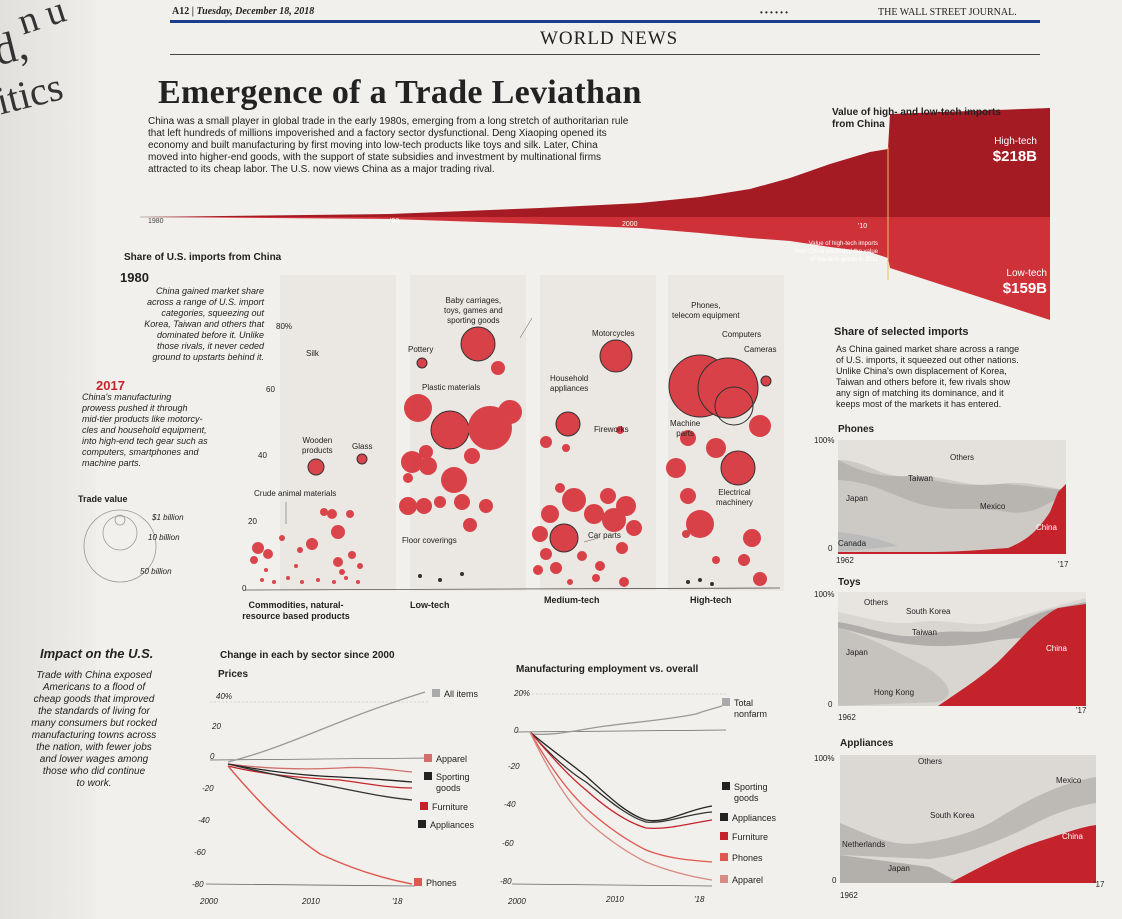 The width and height of the screenshot is (1122, 919). I want to click on apparel-emp-line, so click(621, 806).